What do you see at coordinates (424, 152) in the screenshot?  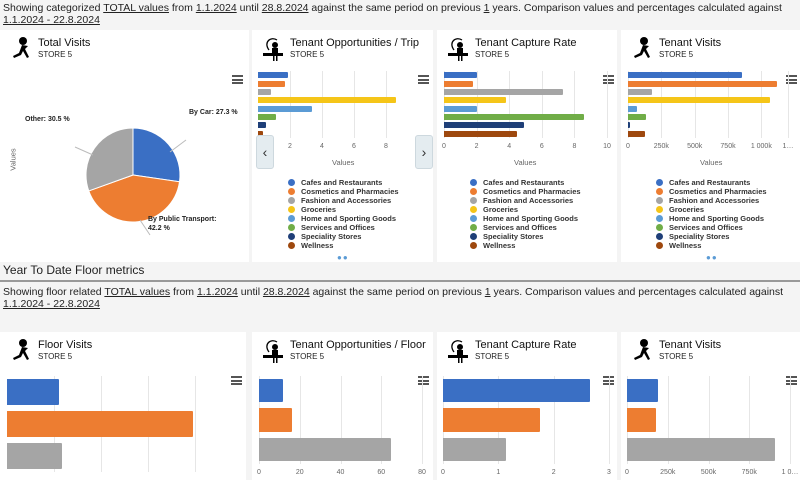 I see `carousel-next-button: ›` at bounding box center [424, 152].